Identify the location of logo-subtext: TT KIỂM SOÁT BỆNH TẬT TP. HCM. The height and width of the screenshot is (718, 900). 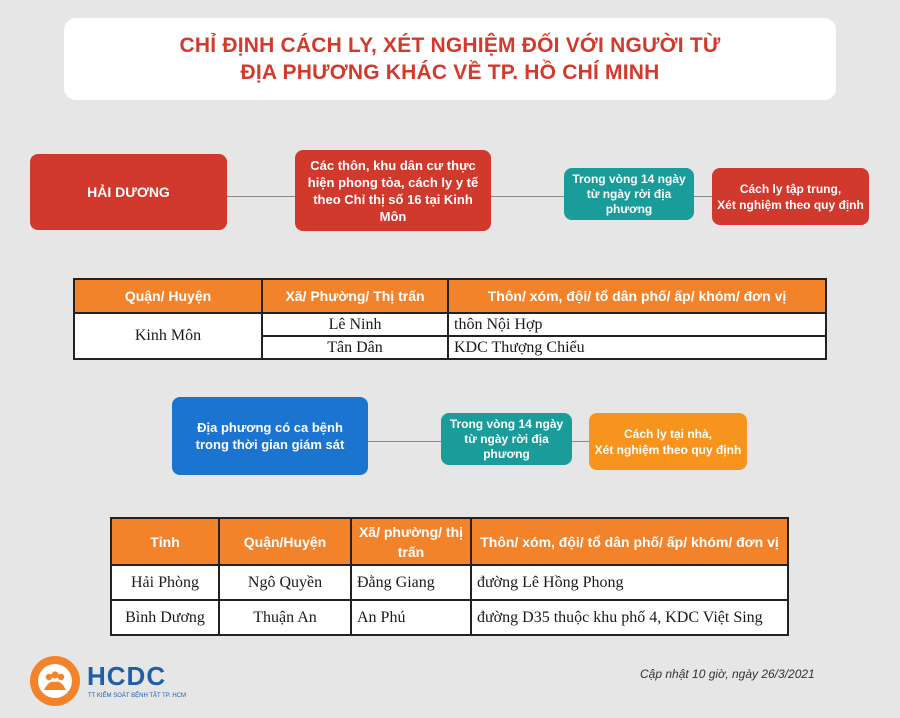
(137, 696).